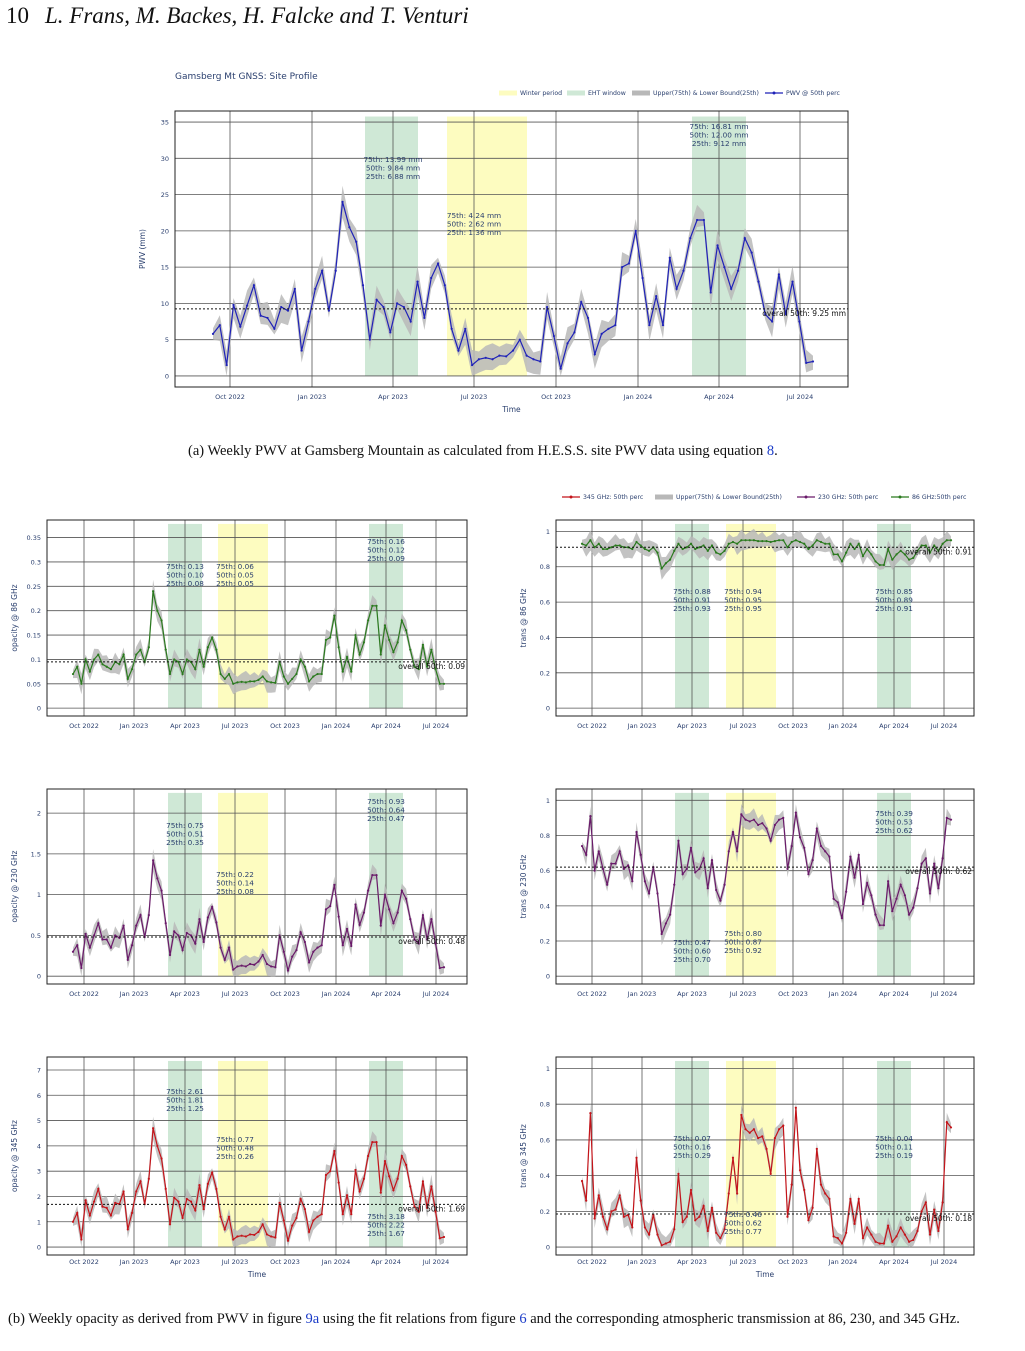  What do you see at coordinates (431, 666) in the screenshot?
I see `overall-median-label: overall 50th: 0.09` at bounding box center [431, 666].